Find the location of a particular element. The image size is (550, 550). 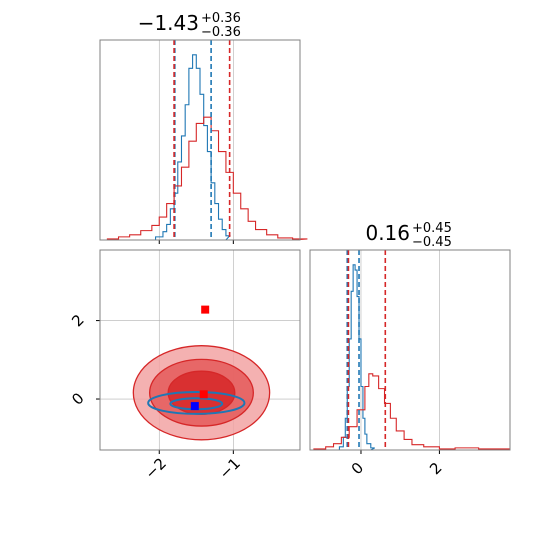

top-left-histogram-panel is located at coordinates (203, 141).